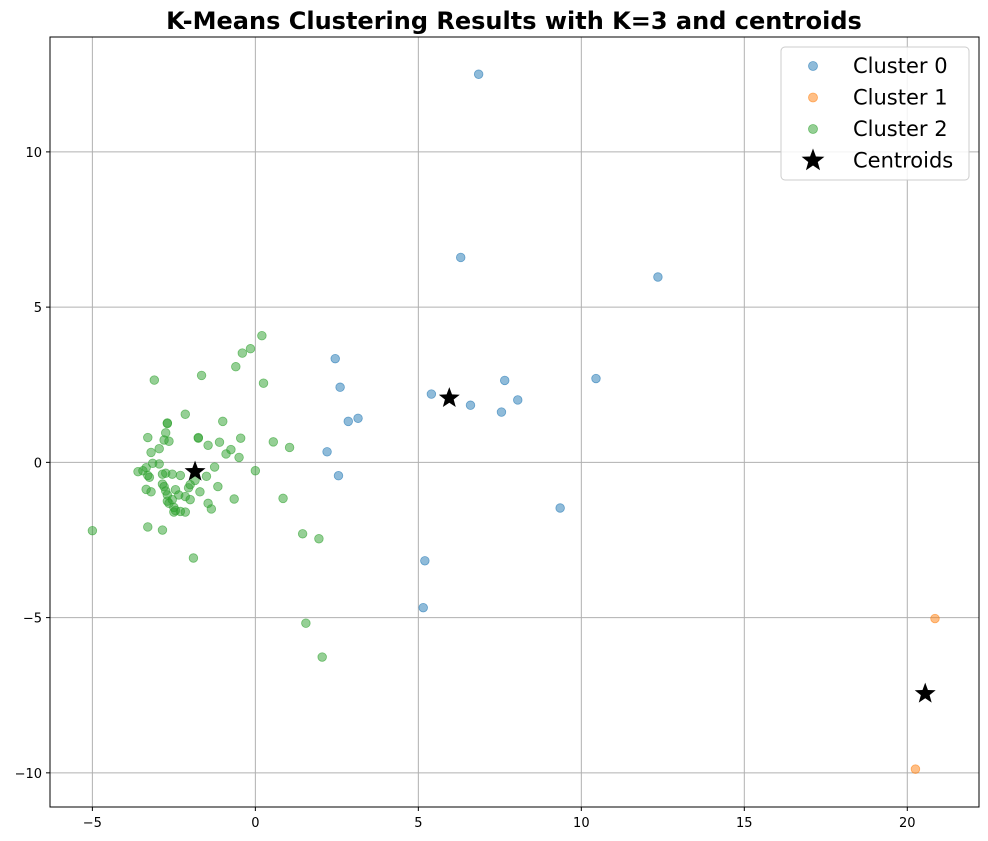  What do you see at coordinates (38, 308) in the screenshot?
I see `y-tick-label: 5` at bounding box center [38, 308].